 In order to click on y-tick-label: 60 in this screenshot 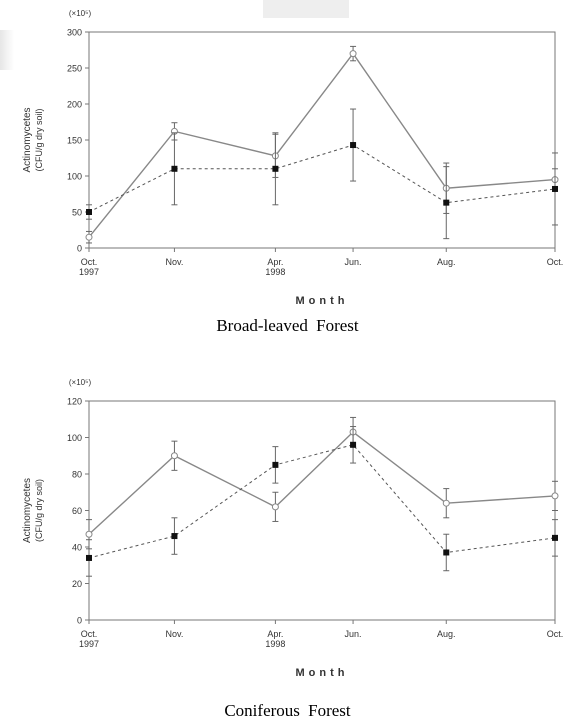, I will do `click(77, 511)`.